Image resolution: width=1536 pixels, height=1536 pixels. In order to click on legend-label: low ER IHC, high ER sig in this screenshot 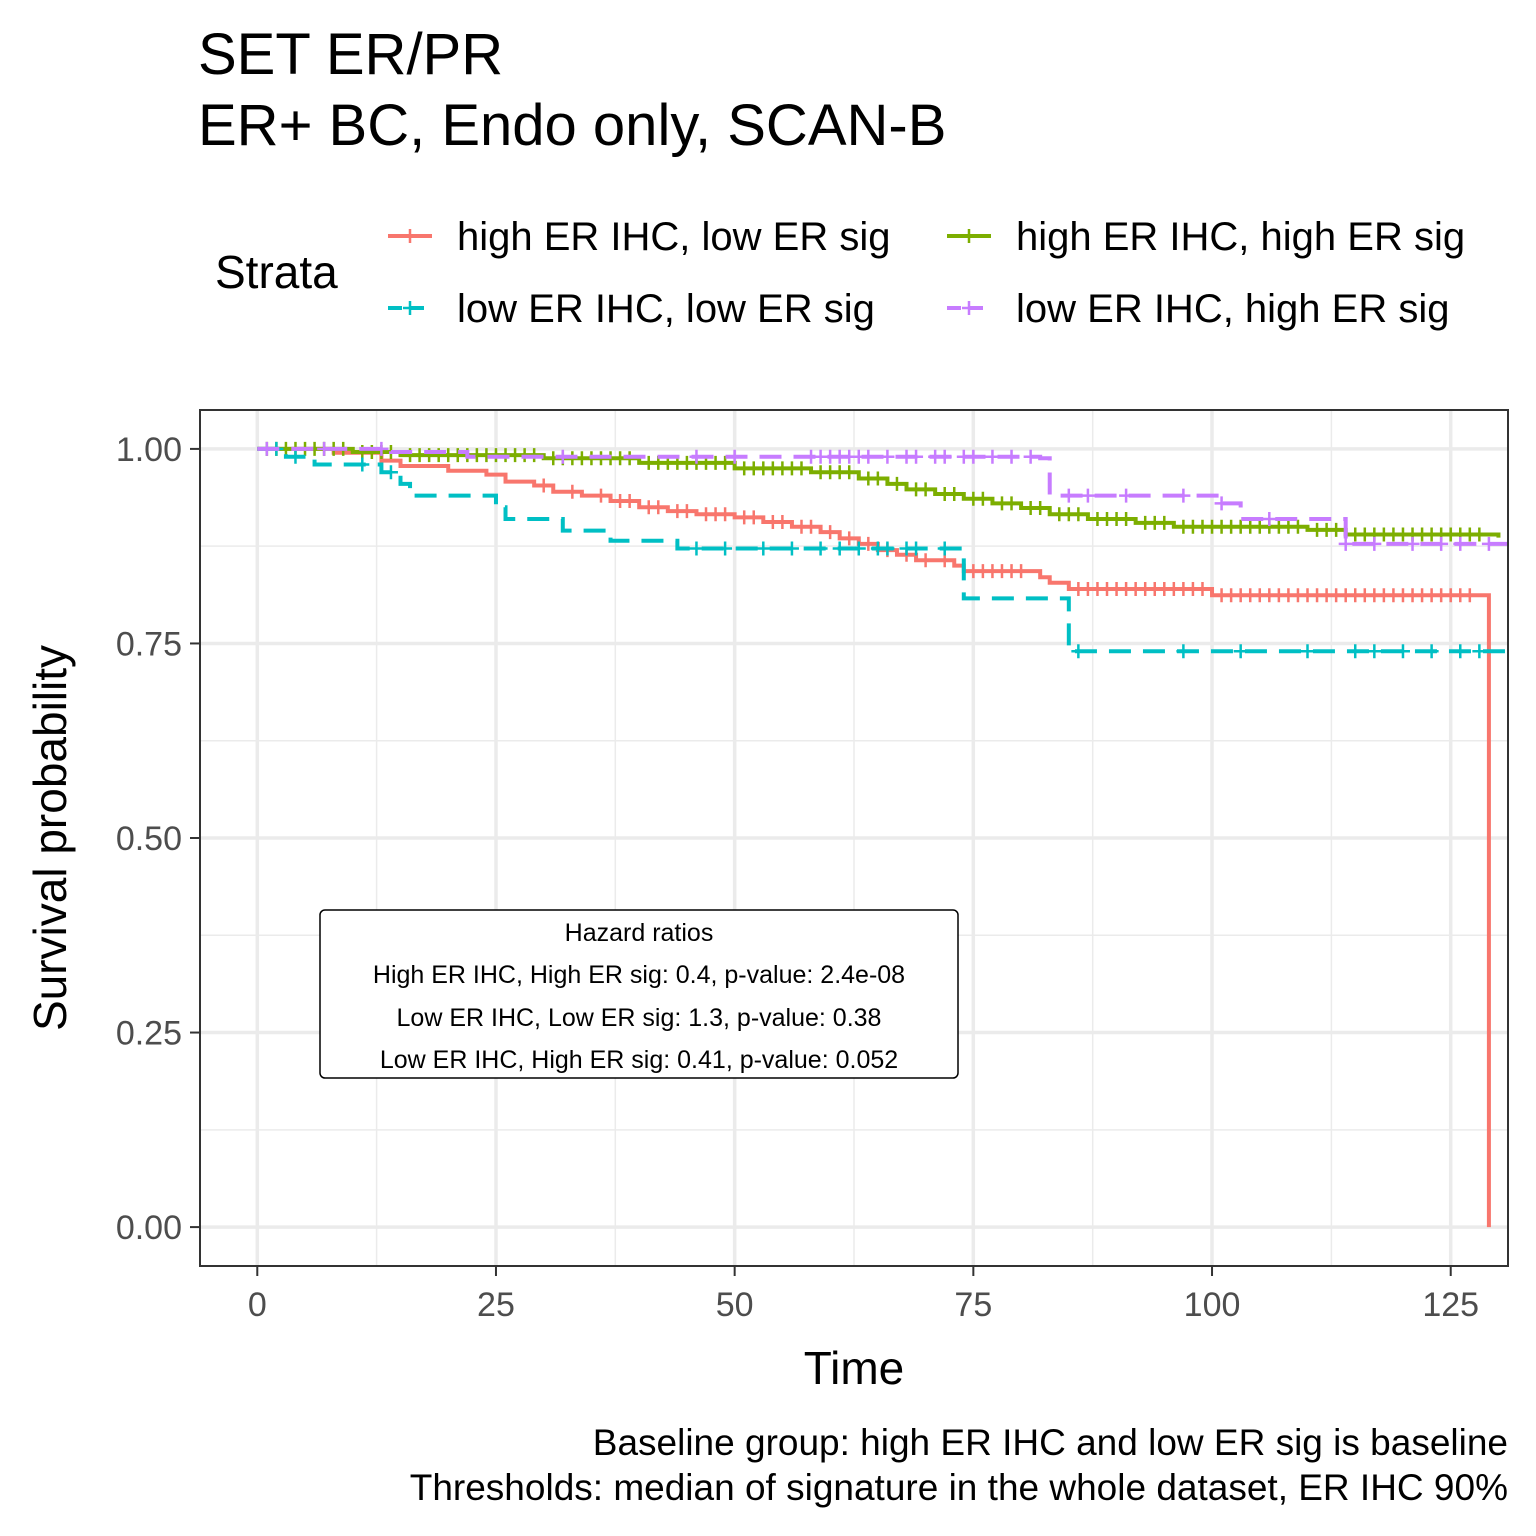, I will do `click(1232, 309)`.